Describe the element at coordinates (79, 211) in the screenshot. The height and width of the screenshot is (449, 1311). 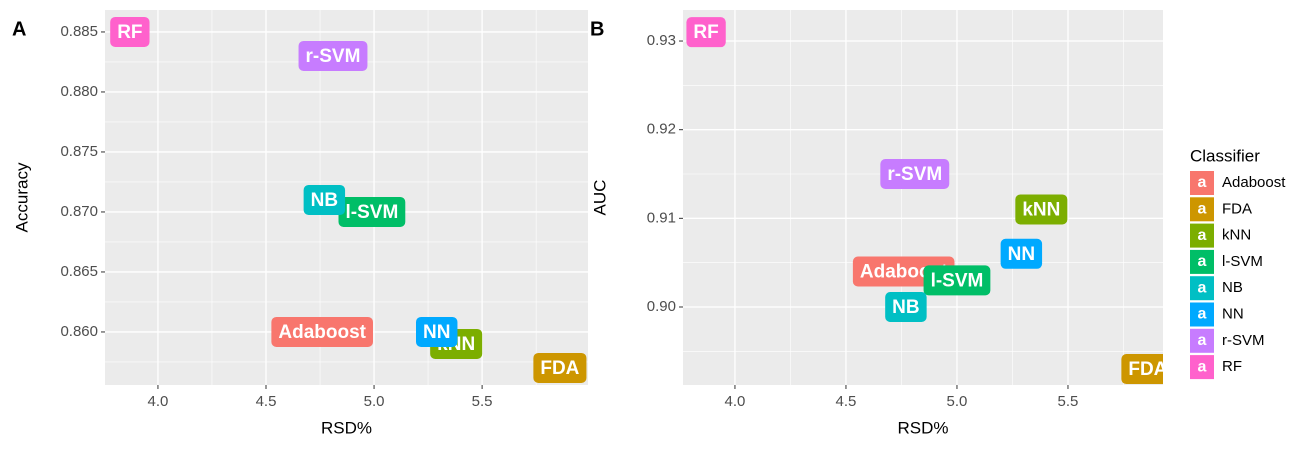
I see `y-tick-label: 0.870` at that location.